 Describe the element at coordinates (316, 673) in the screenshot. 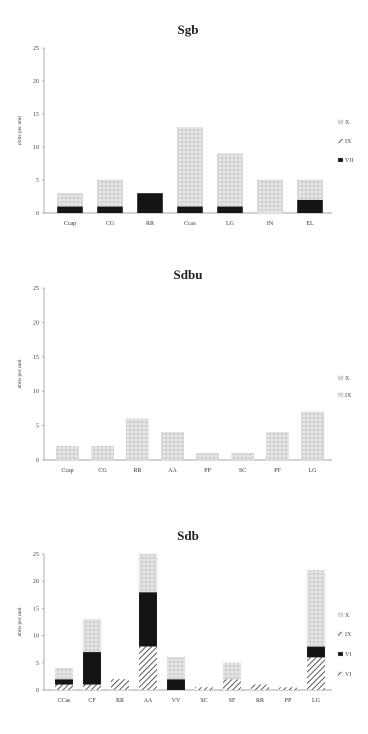

I see `bar-VI-hatch-LG` at that location.